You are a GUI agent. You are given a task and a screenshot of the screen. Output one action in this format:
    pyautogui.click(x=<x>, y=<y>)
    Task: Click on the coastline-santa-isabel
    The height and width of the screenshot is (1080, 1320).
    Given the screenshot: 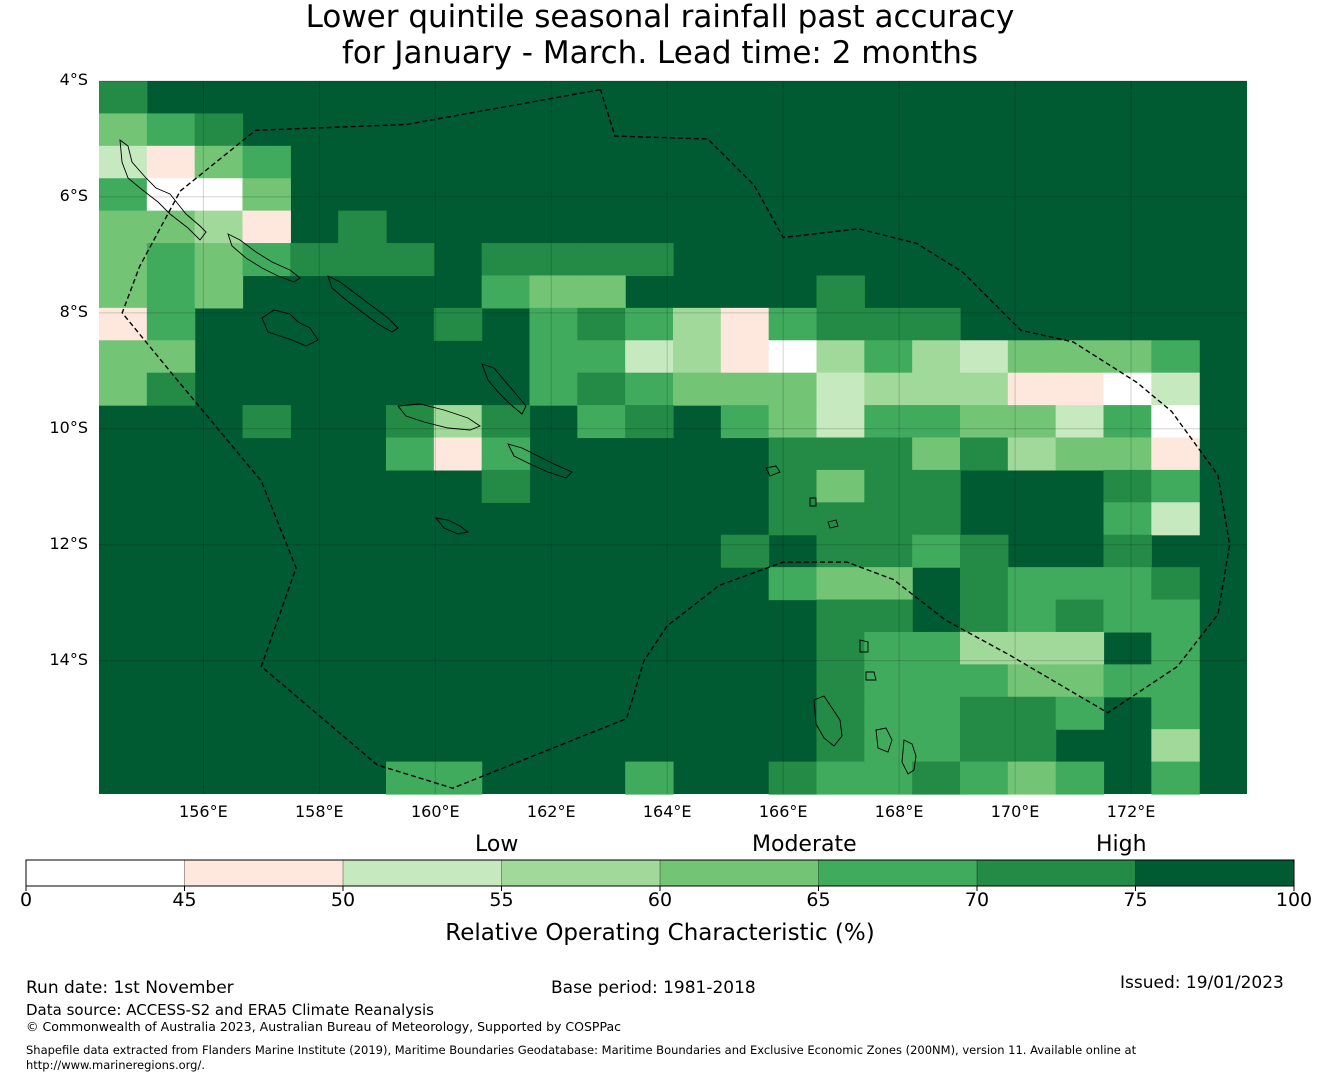 What is the action you would take?
    pyautogui.click(x=363, y=304)
    